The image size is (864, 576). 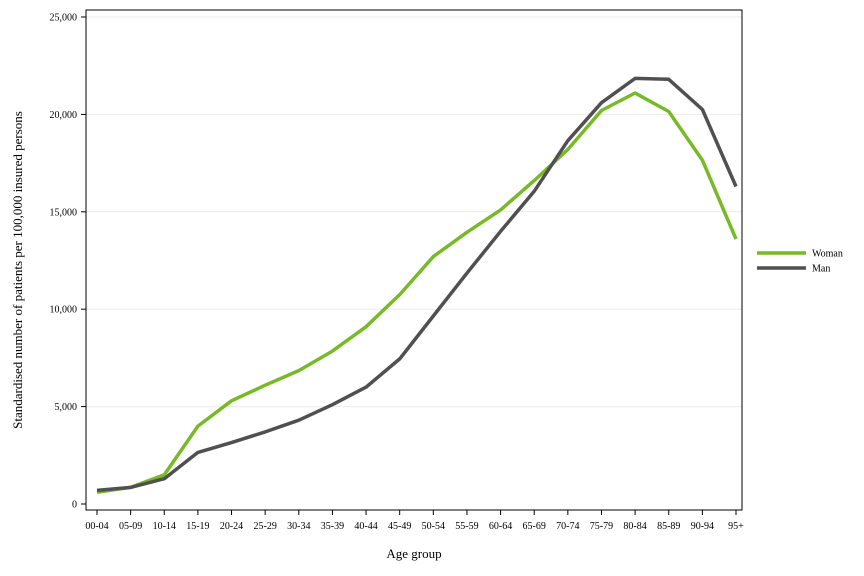 I want to click on x-tick-label: 90-94, so click(x=702, y=526).